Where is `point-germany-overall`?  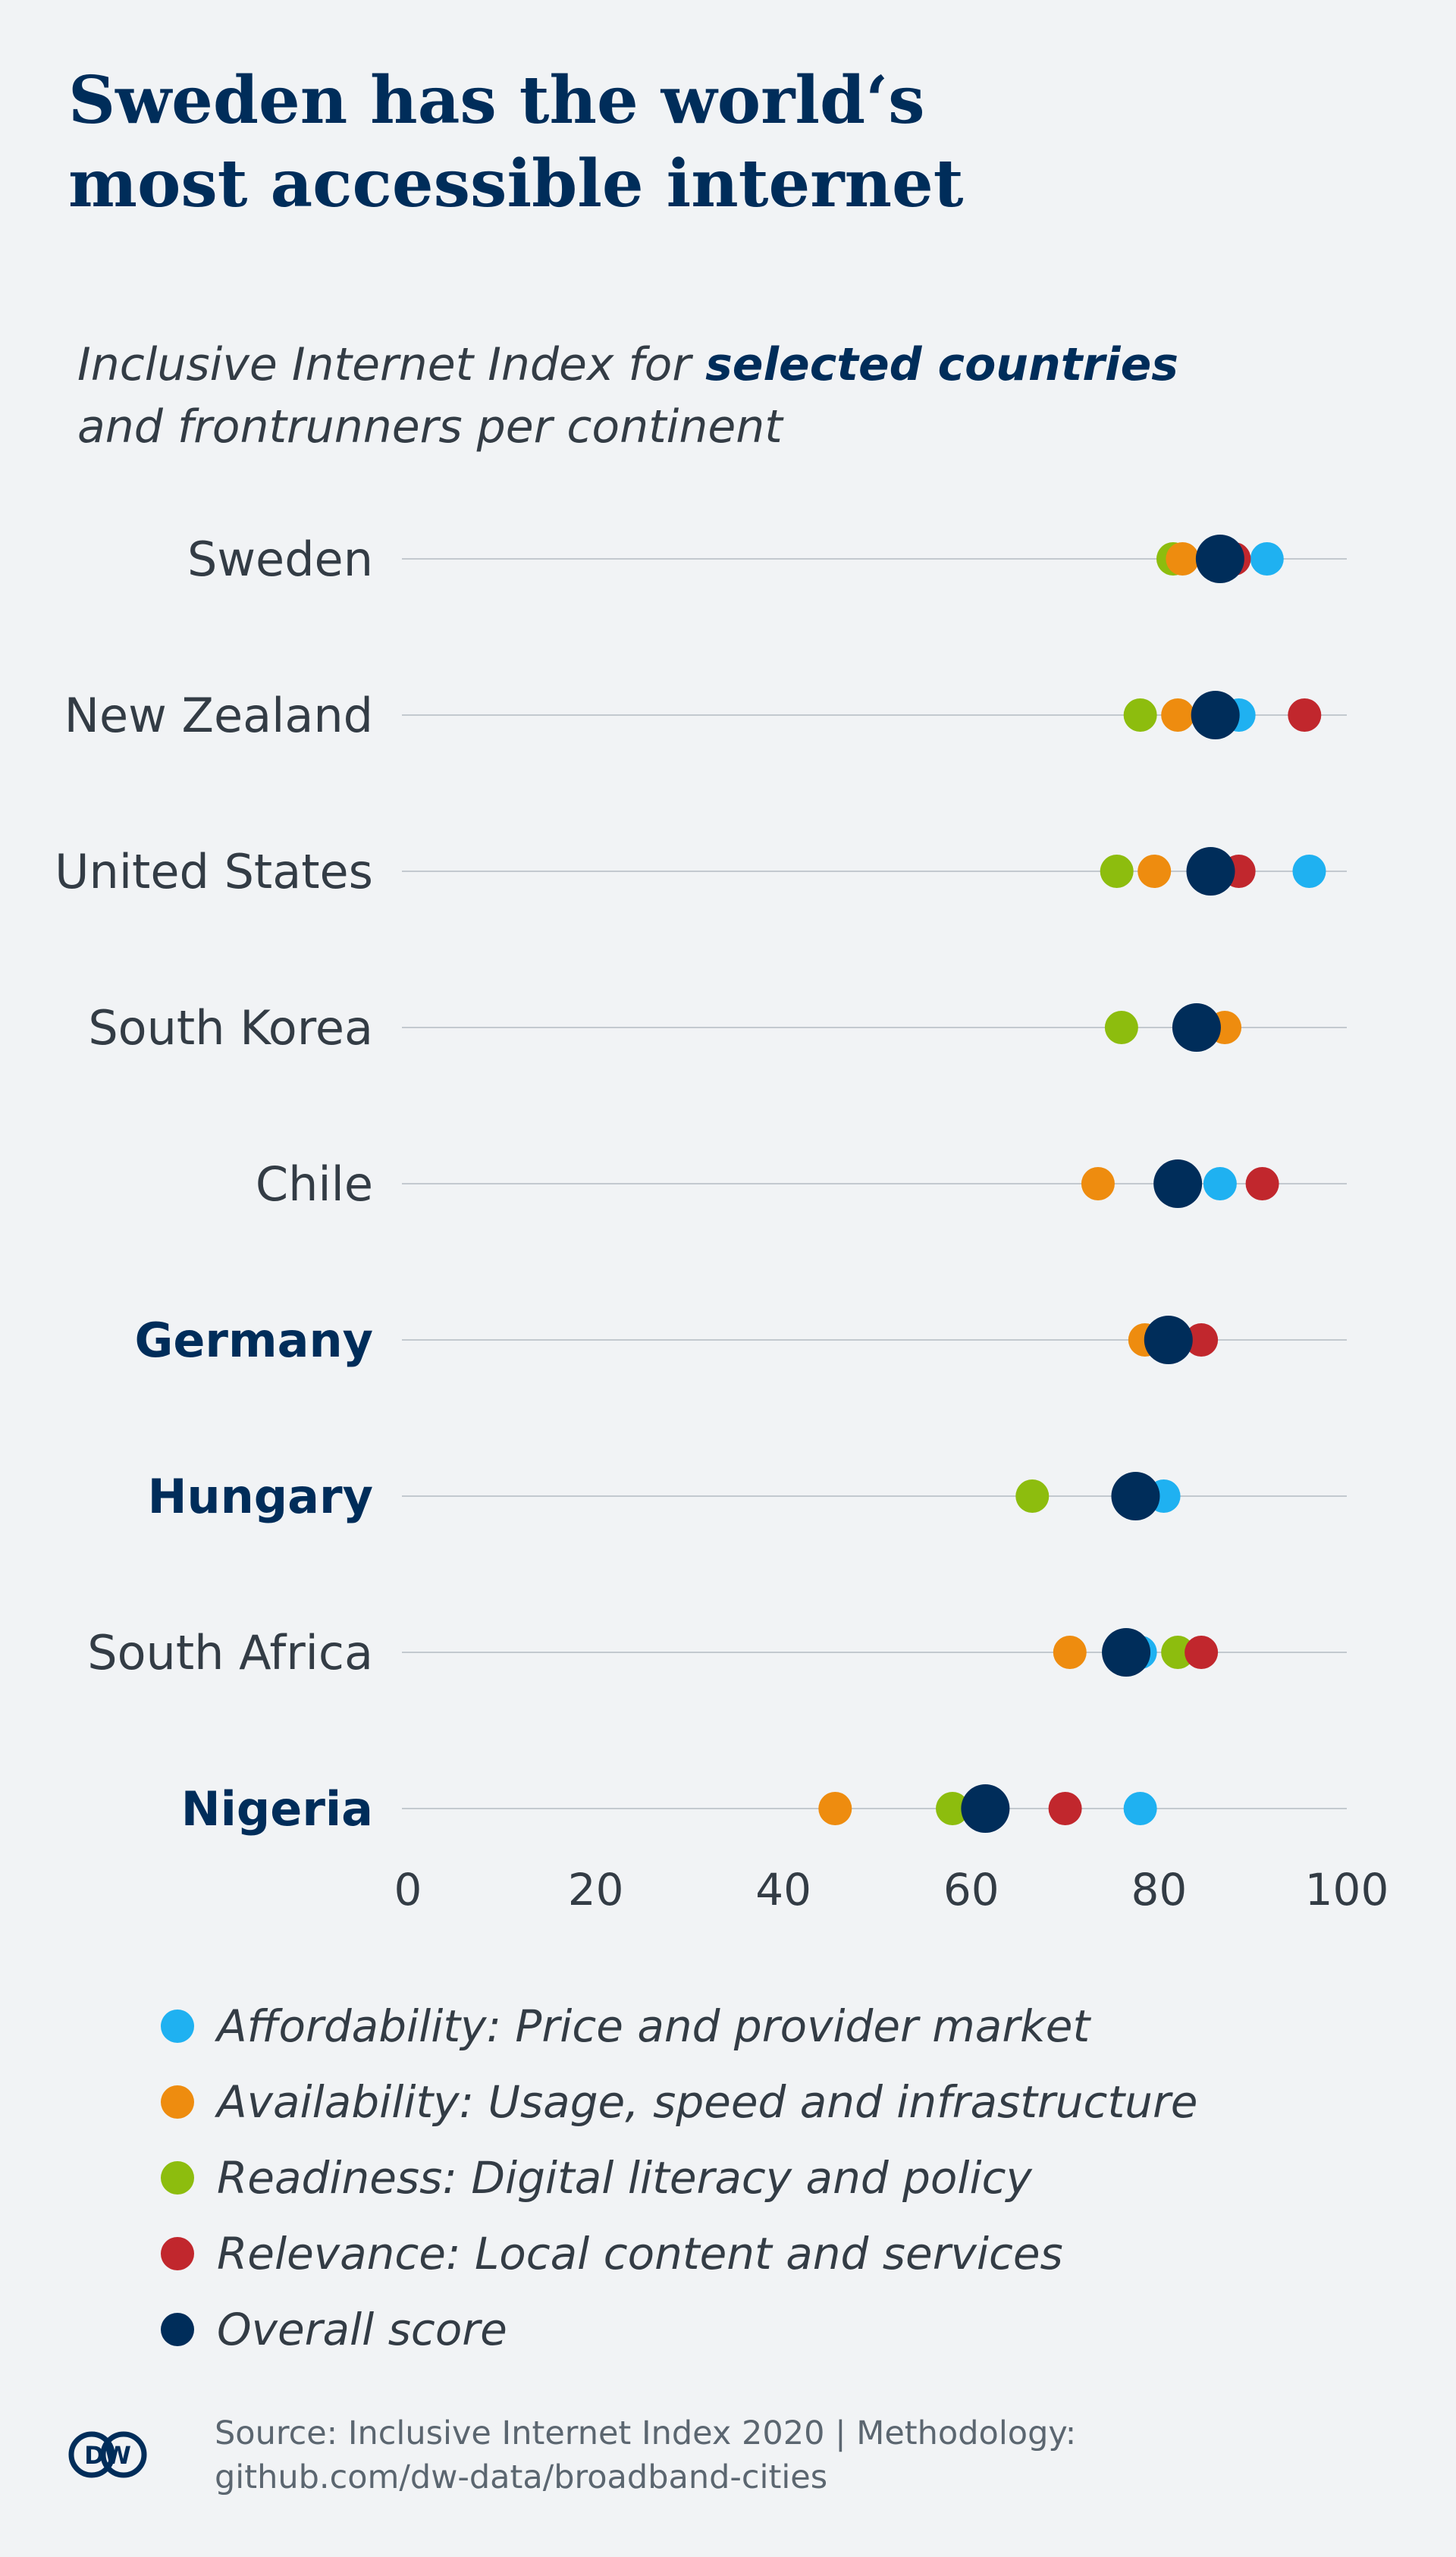
point-germany-overall is located at coordinates (1168, 1340).